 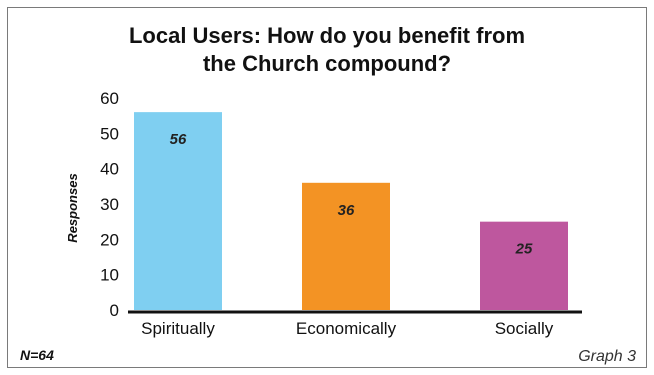 I want to click on chart-title-line-2: the Church compound?, so click(x=327, y=63).